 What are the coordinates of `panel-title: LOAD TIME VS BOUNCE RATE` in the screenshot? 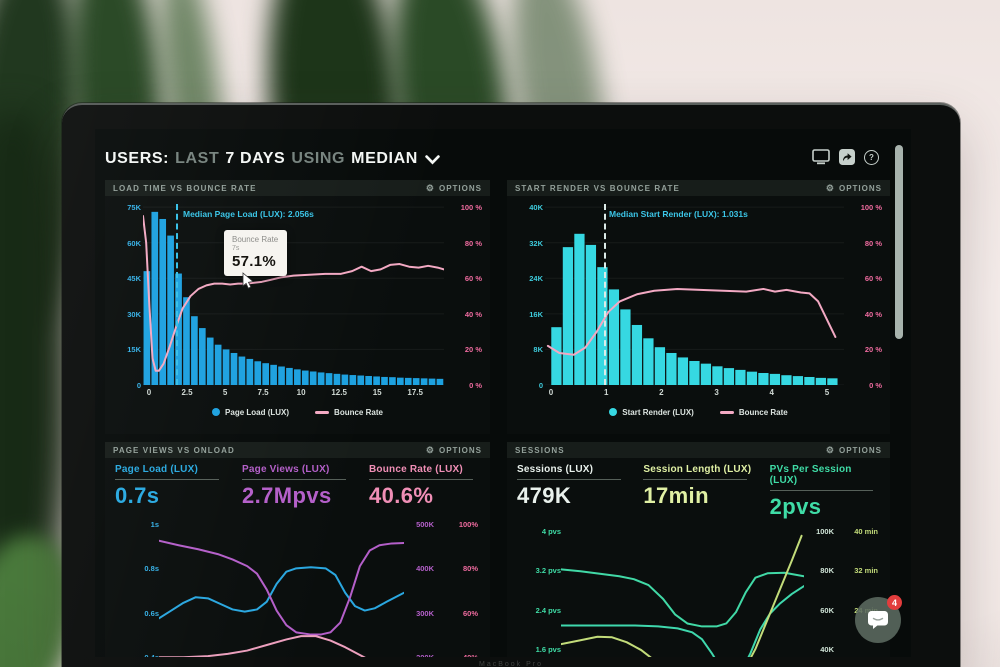 It's located at (185, 188).